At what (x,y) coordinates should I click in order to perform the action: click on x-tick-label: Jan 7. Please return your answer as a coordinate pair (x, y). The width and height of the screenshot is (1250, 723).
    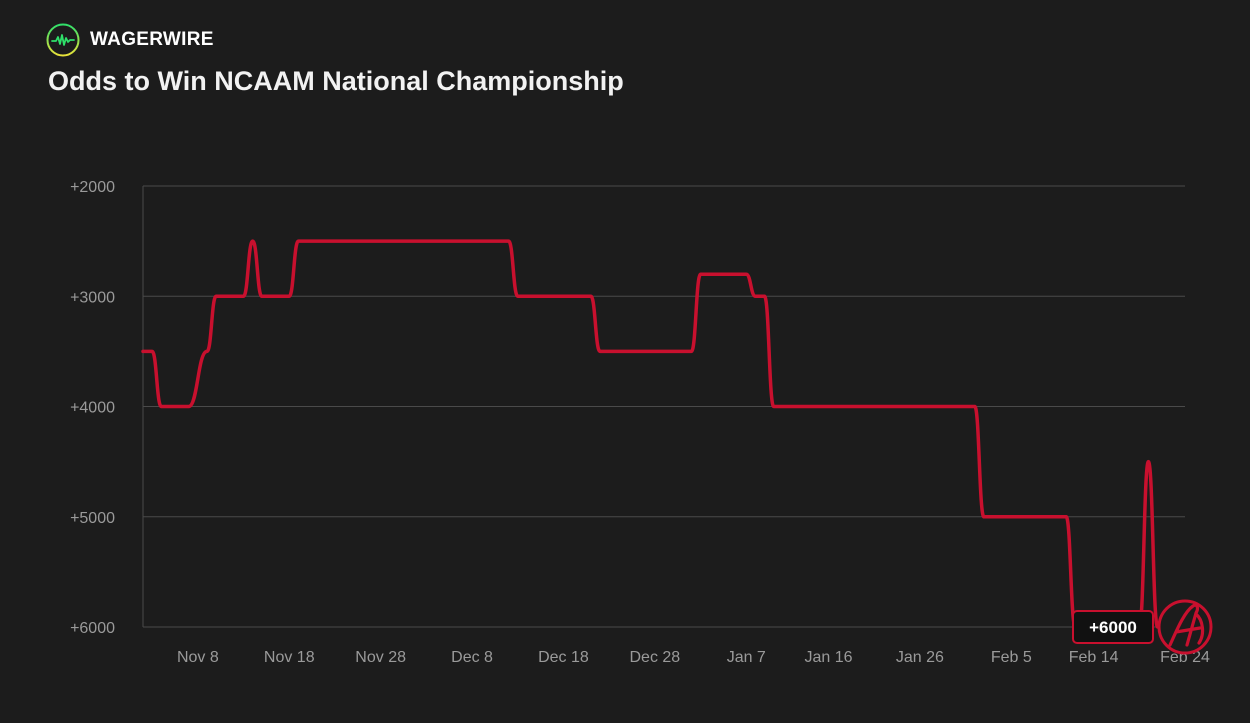
    Looking at the image, I should click on (746, 657).